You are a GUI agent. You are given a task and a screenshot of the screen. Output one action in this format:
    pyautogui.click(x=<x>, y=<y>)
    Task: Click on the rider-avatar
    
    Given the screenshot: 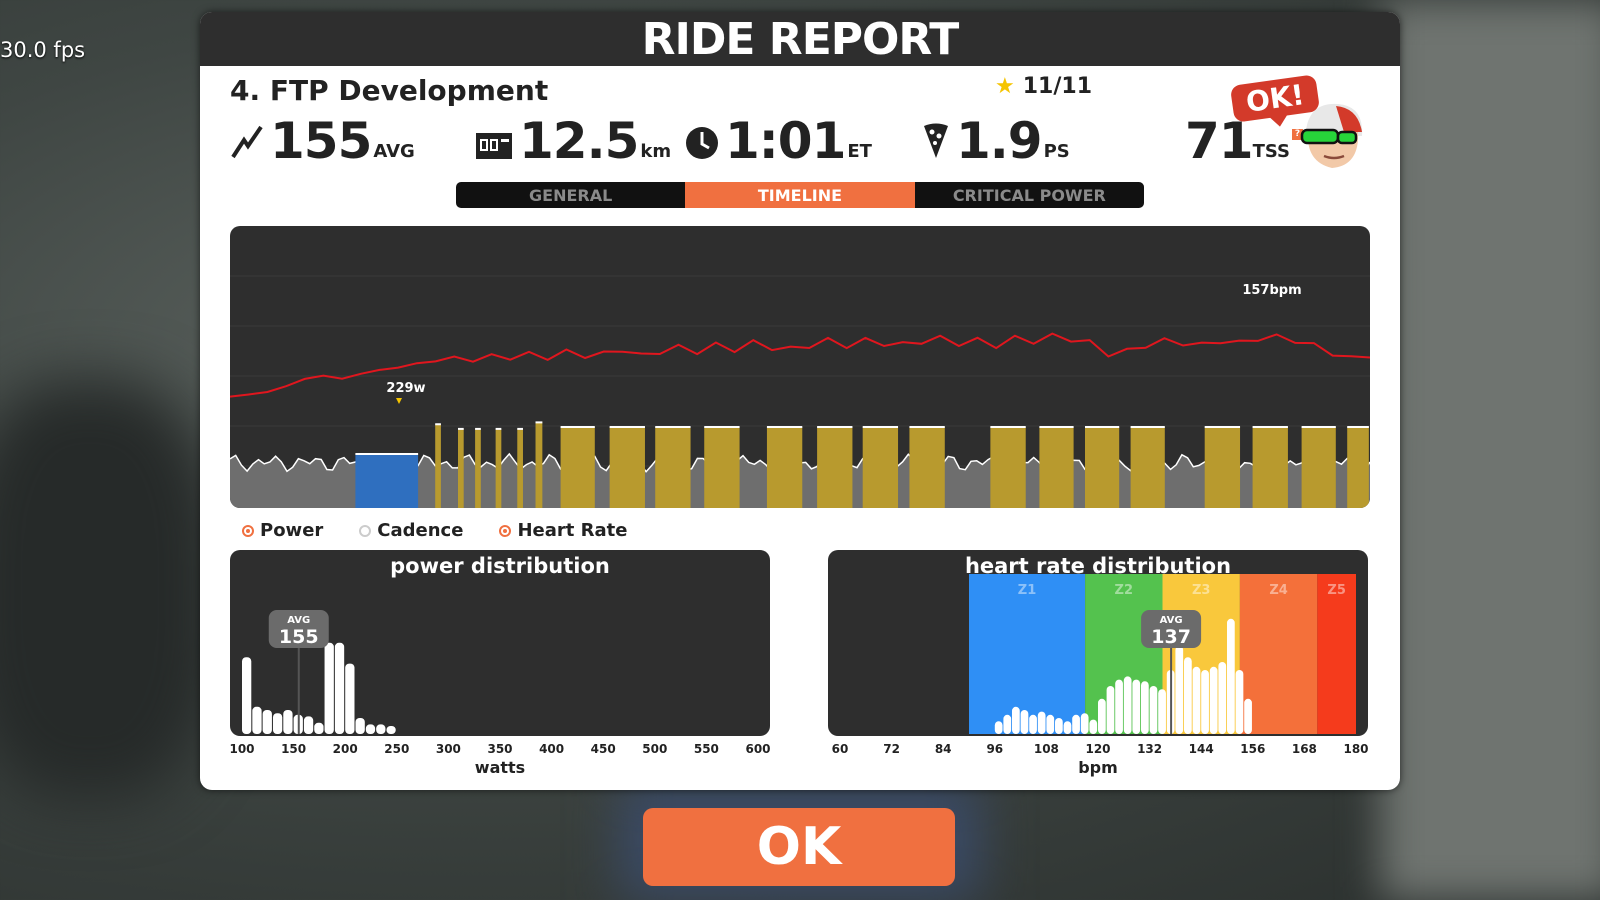 What is the action you would take?
    pyautogui.click(x=1331, y=135)
    